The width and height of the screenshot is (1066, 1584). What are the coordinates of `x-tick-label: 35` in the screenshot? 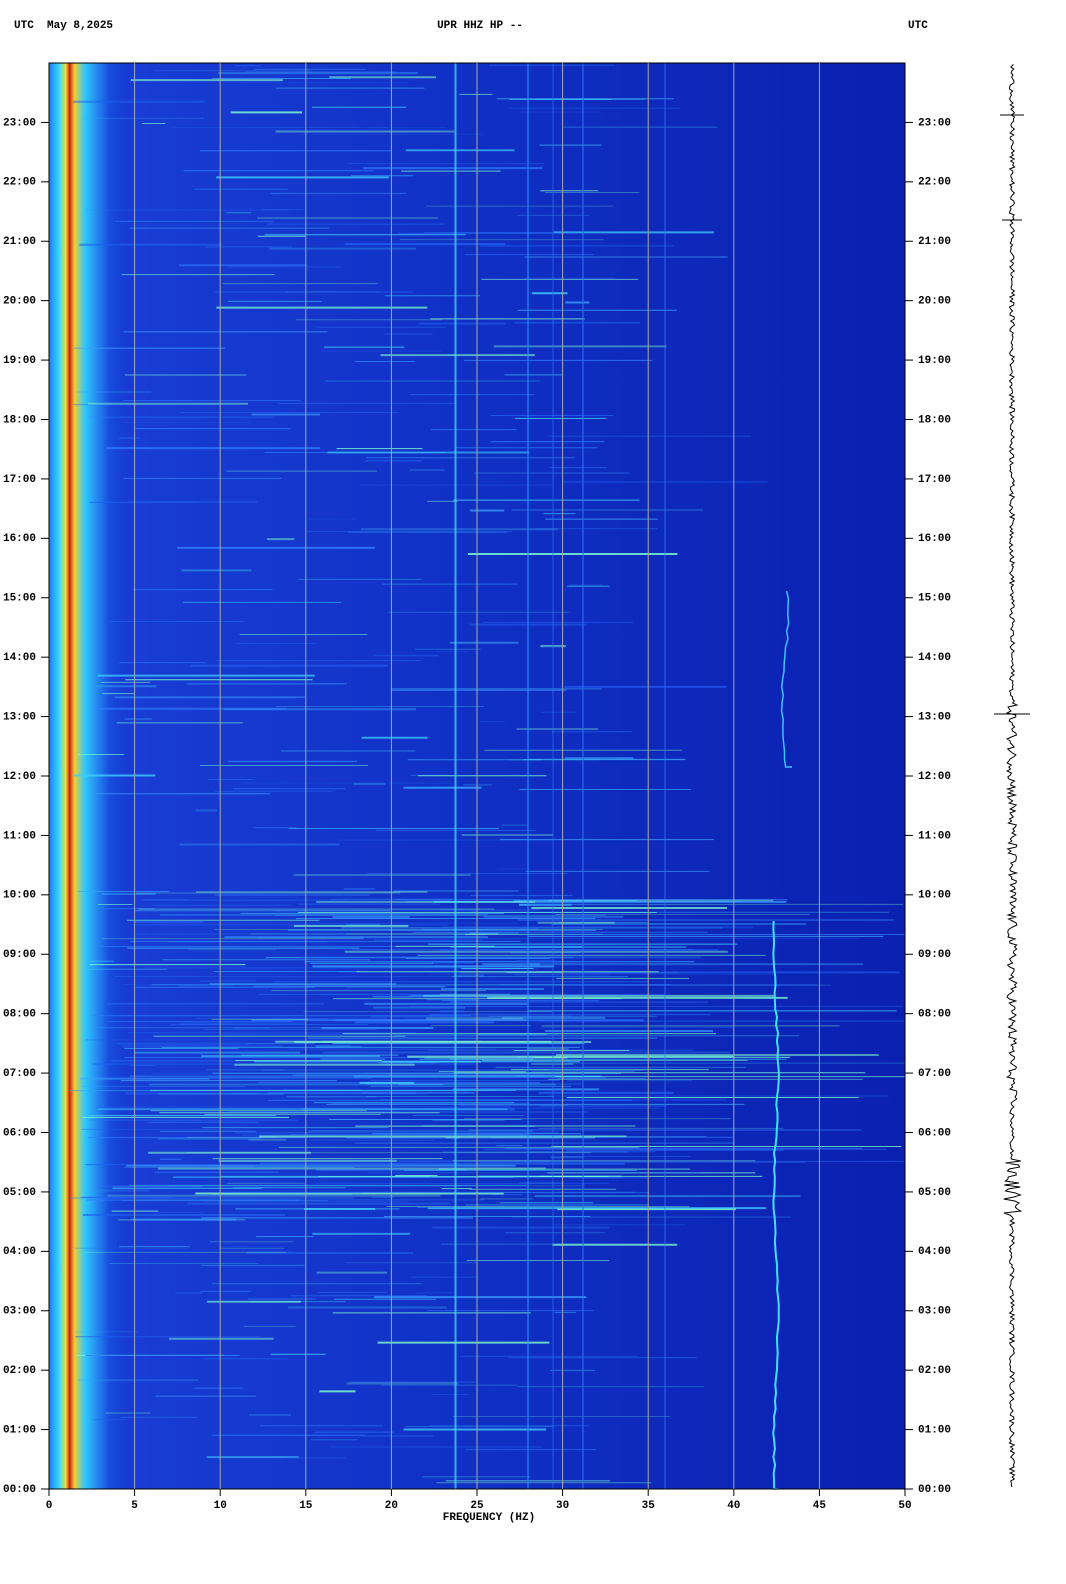 It's located at (649, 1506).